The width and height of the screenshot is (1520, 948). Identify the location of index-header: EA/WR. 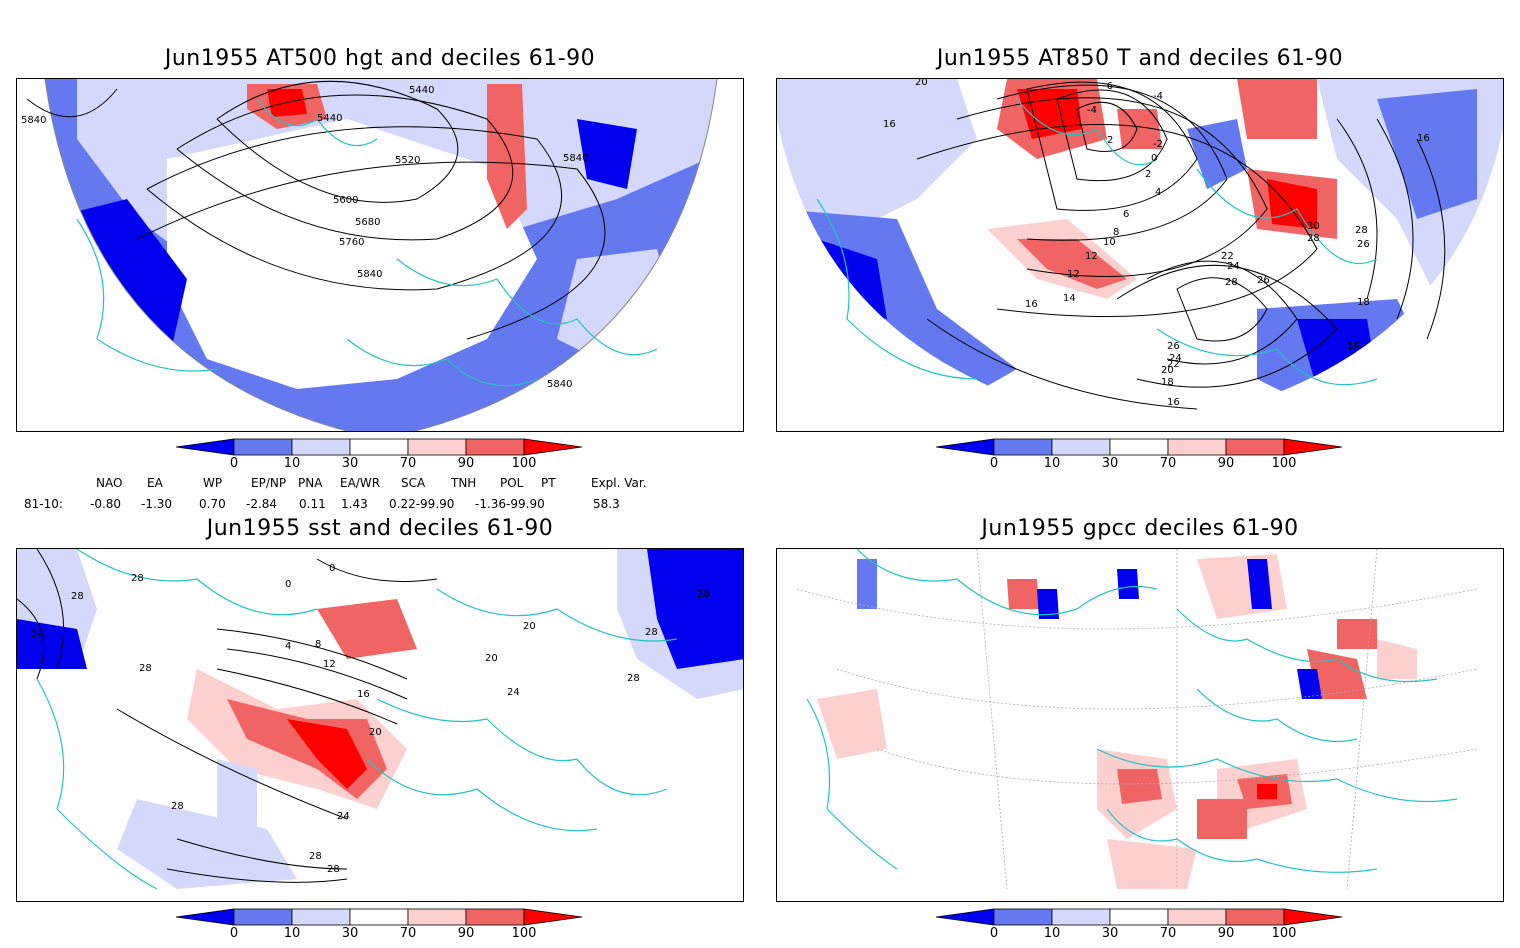
(360, 483).